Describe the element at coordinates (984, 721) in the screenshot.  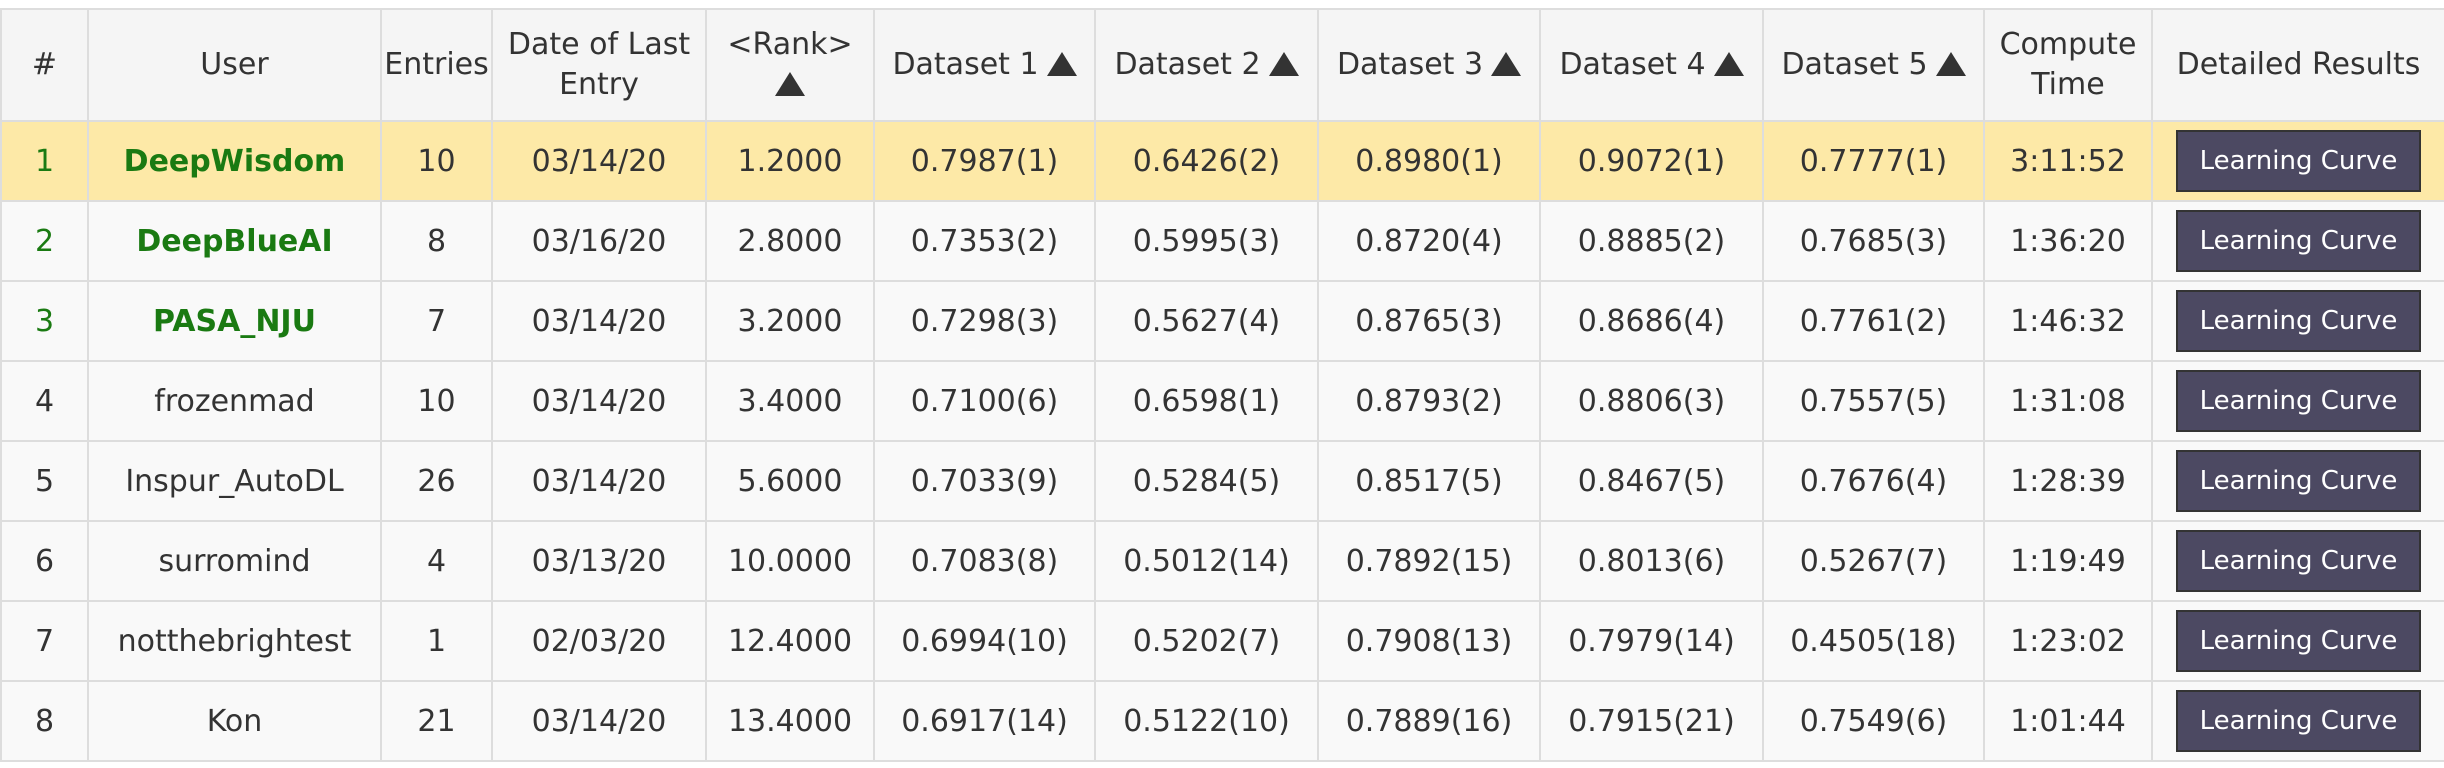
I see `cell: 0.6917(14)` at that location.